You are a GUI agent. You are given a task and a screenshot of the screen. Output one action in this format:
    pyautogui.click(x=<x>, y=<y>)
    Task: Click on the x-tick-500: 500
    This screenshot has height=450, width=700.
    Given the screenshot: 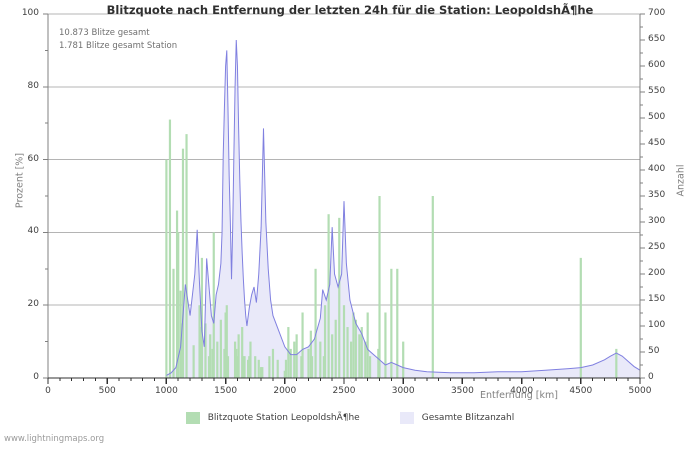 What is the action you would take?
    pyautogui.click(x=107, y=391)
    